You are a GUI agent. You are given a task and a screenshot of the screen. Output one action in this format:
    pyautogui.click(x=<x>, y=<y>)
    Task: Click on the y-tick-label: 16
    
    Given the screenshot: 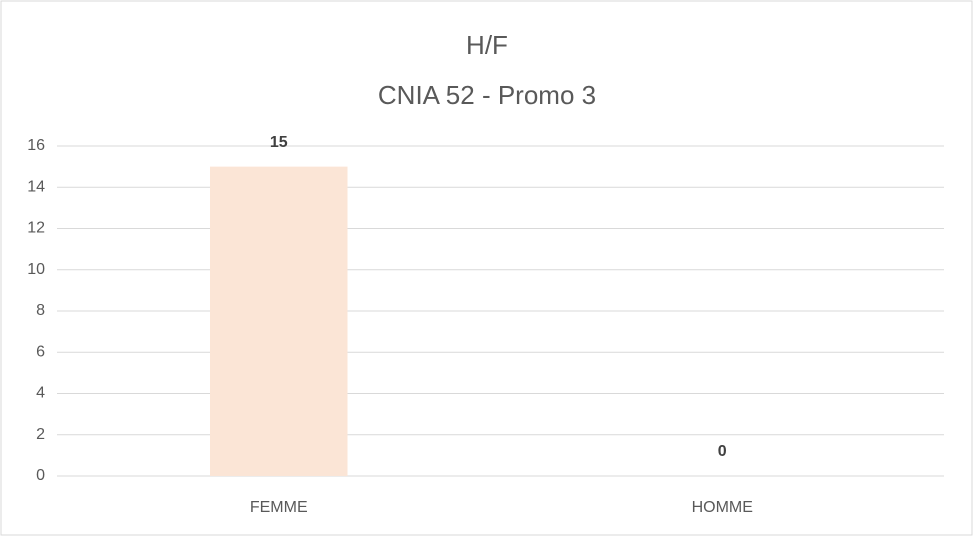 What is the action you would take?
    pyautogui.click(x=36, y=145)
    